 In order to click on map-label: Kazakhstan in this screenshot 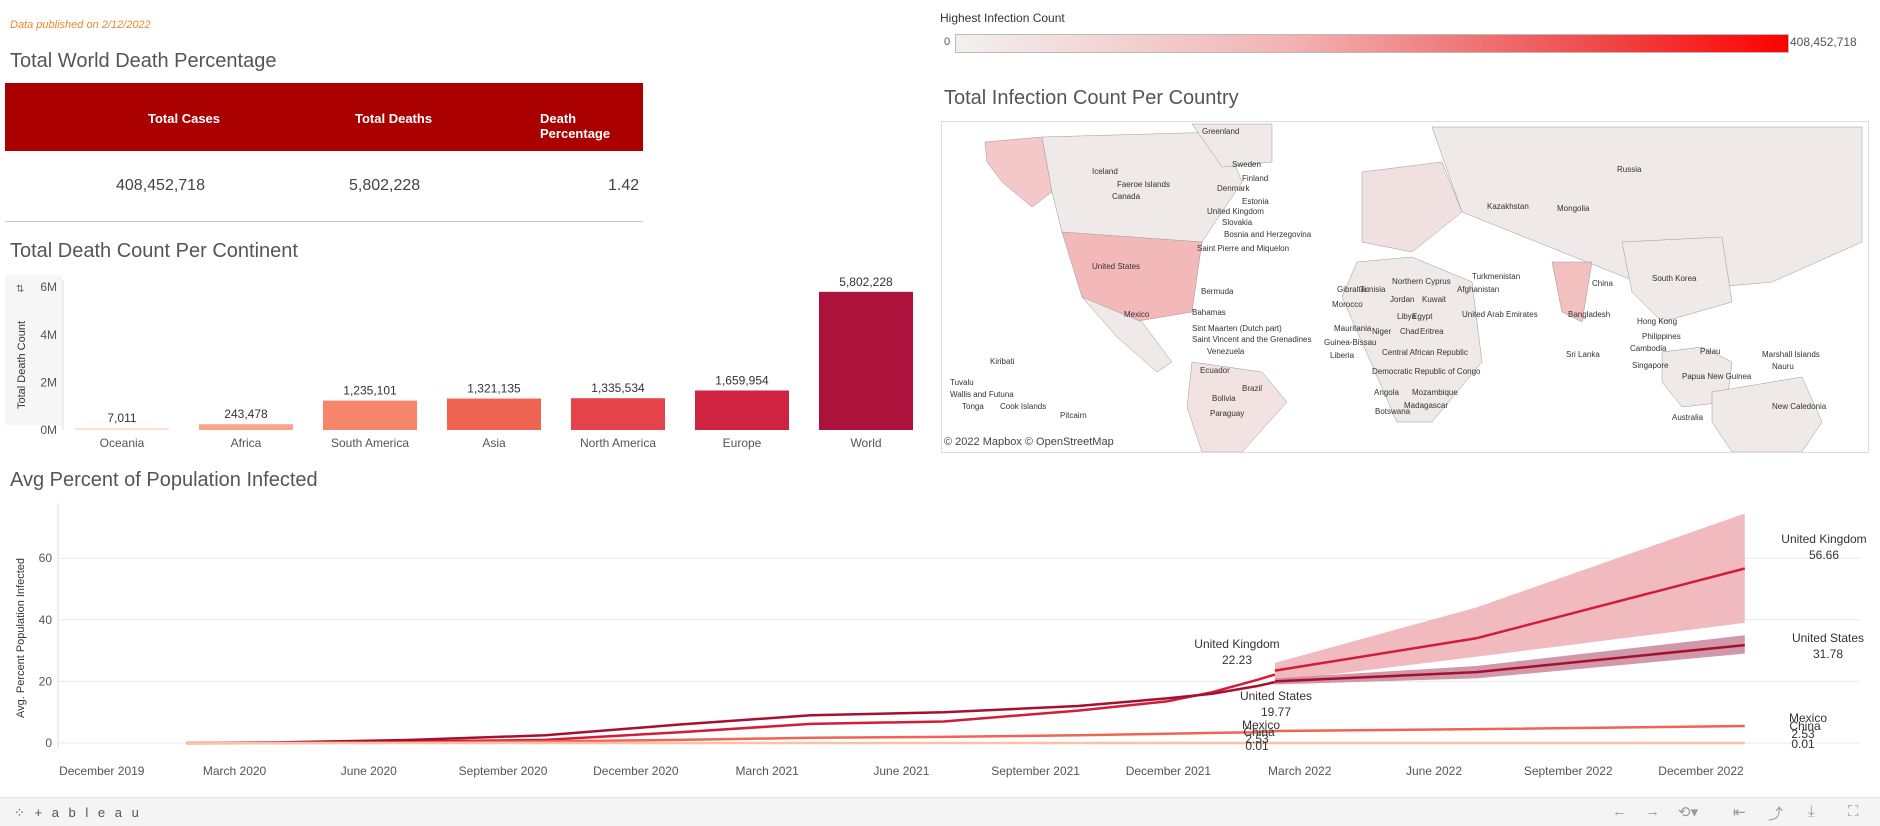, I will do `click(1508, 206)`.